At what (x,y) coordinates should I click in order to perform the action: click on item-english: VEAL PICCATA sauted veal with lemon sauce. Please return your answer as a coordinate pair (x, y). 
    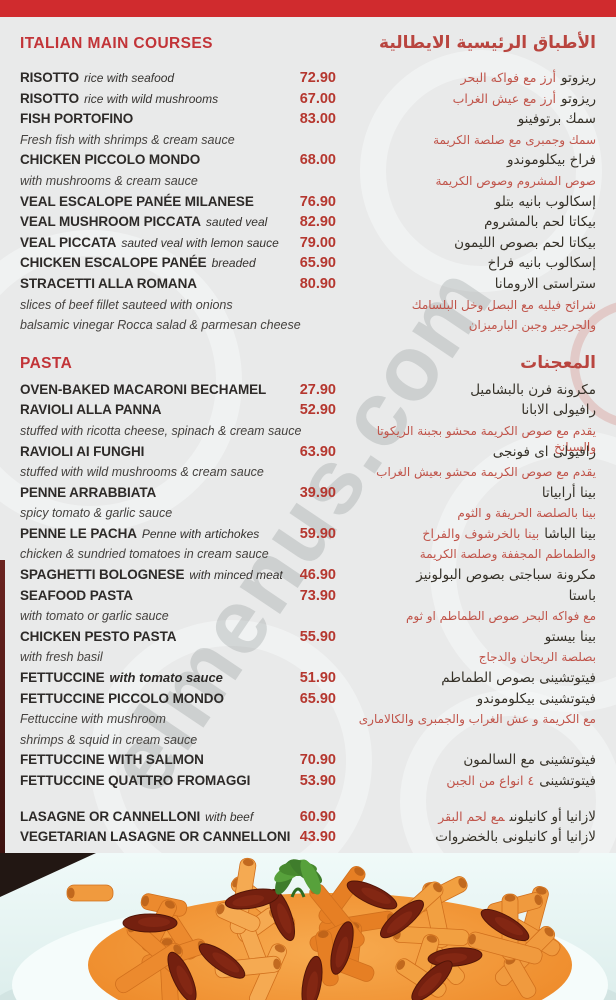
    Looking at the image, I should click on (154, 243).